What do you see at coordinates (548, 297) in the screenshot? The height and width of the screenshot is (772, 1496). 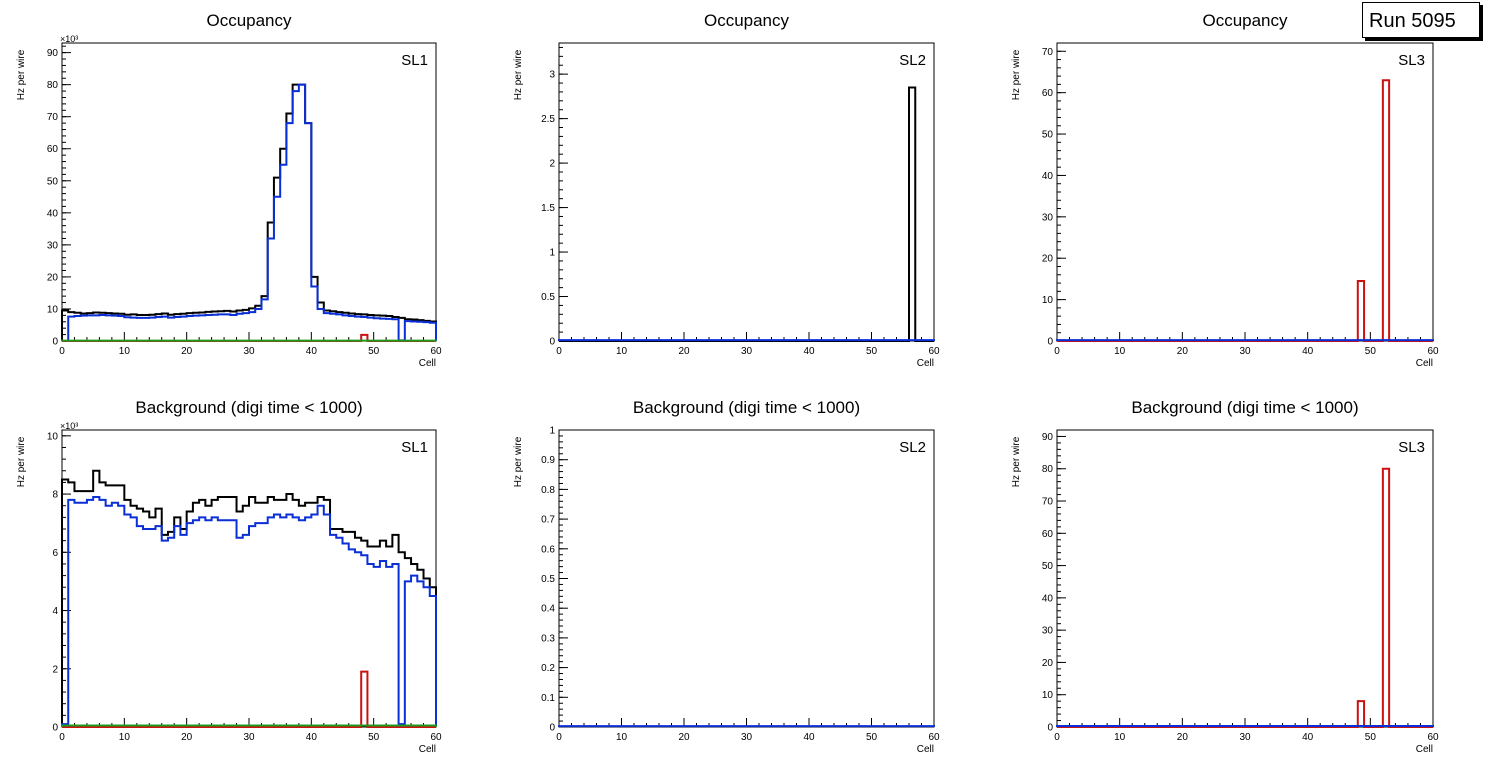 I see `y-tick-label: 0.5` at bounding box center [548, 297].